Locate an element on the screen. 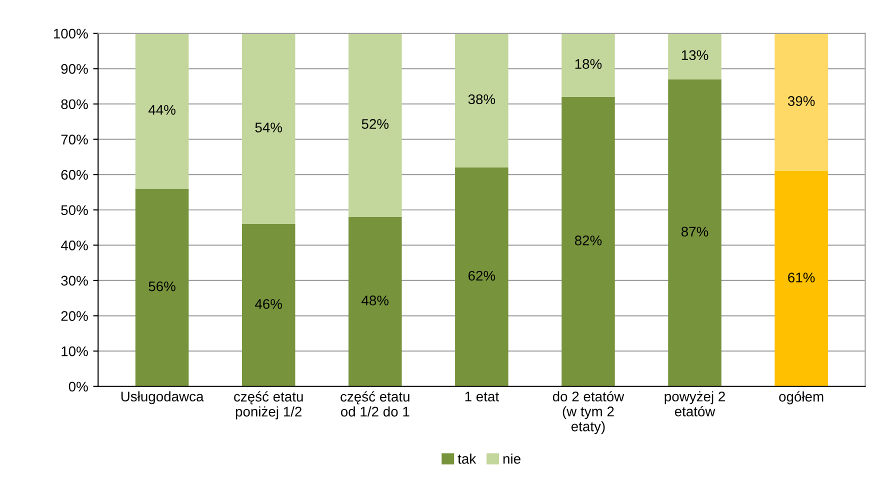  data-label: 54% is located at coordinates (268, 127).